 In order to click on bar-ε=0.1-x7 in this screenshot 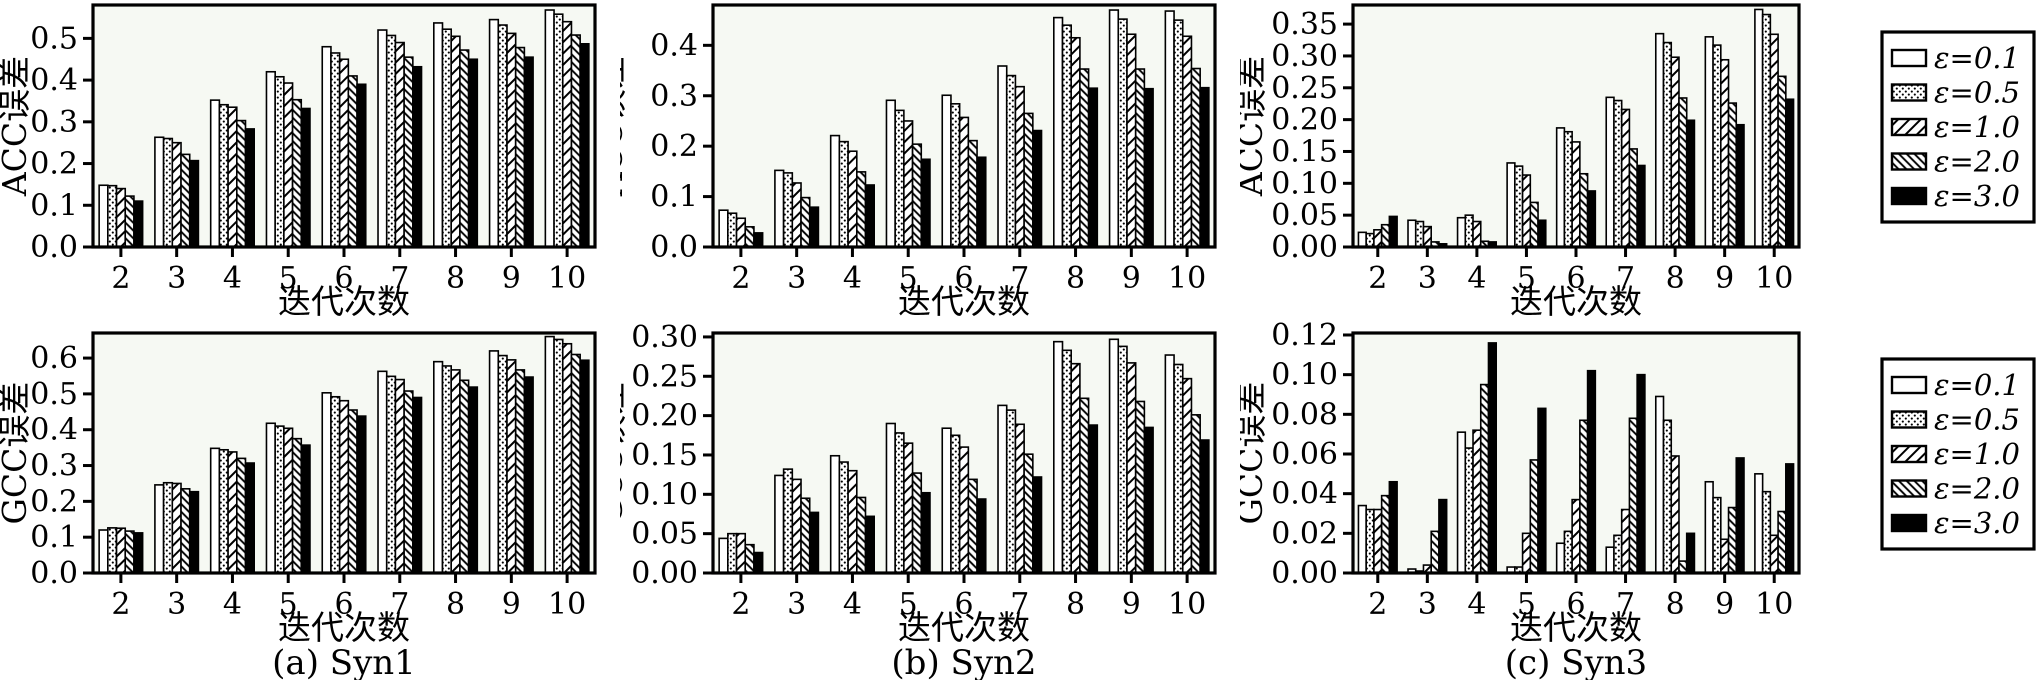, I will do `click(1610, 172)`.